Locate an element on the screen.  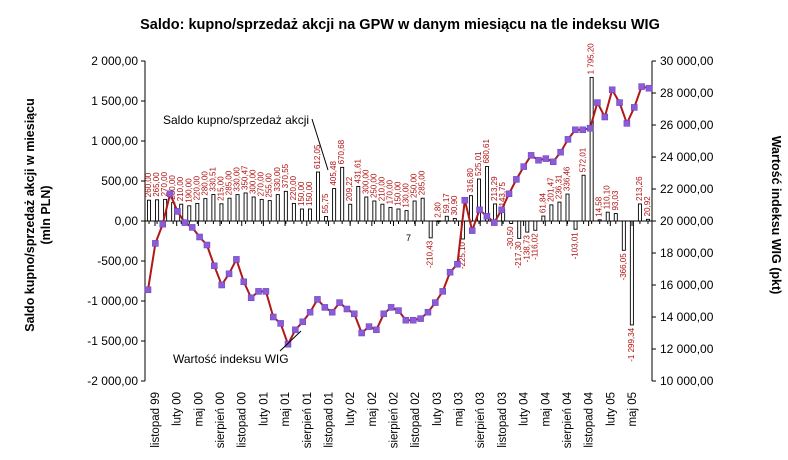
saldo-bar-label: 350,47 is located at coordinates (245, 177).